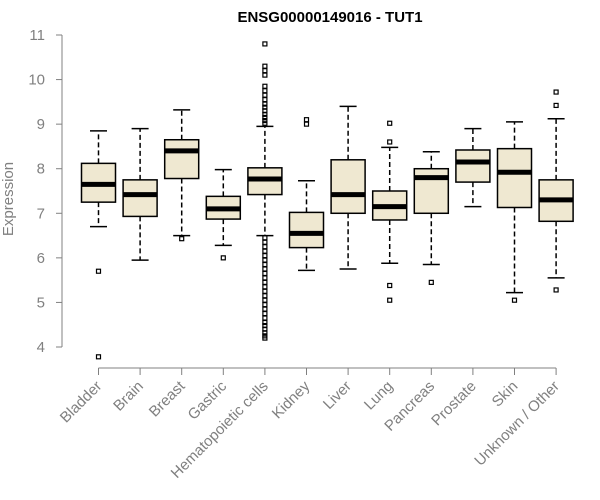 The width and height of the screenshot is (600, 500). What do you see at coordinates (128, 396) in the screenshot?
I see `x-tick-label: Brain` at bounding box center [128, 396].